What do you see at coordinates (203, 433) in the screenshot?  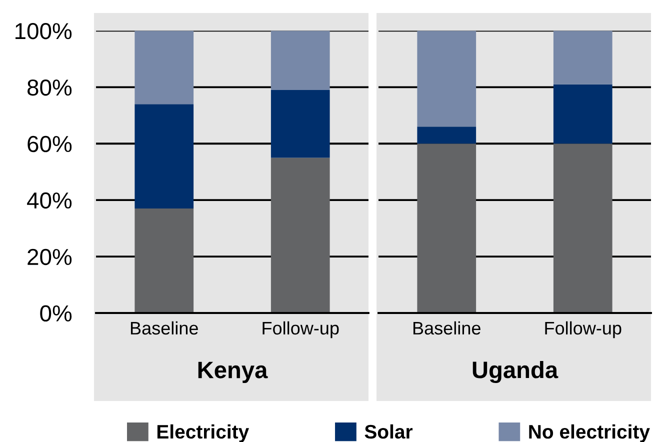 I see `legend-label: Electricity` at bounding box center [203, 433].